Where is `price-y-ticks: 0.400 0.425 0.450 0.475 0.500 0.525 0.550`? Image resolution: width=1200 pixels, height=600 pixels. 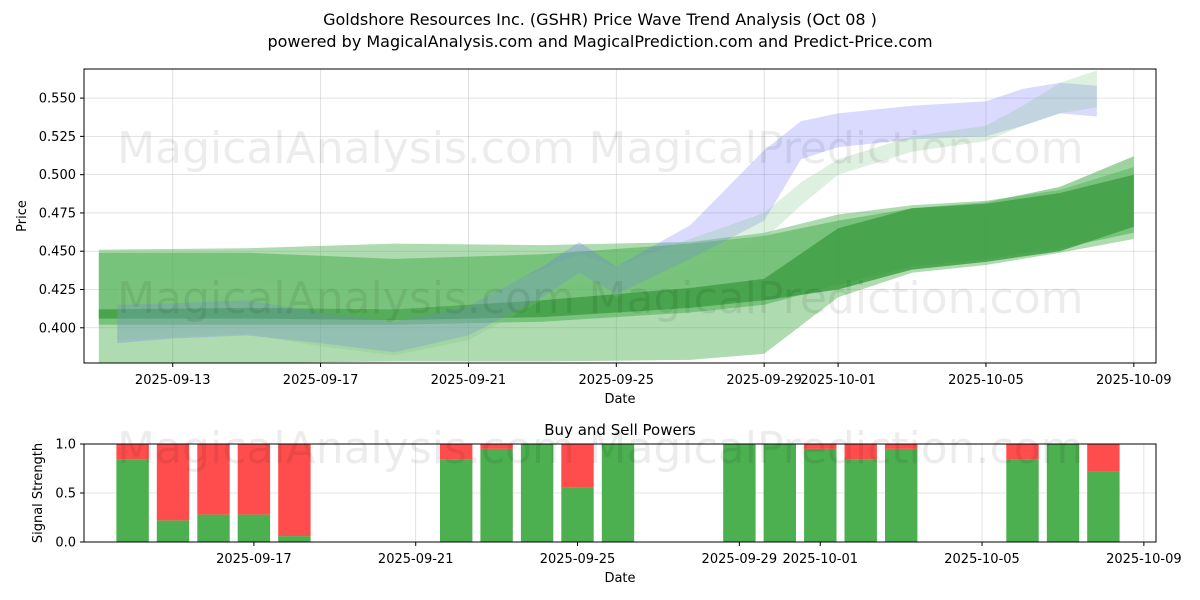 price-y-ticks: 0.400 0.425 0.450 0.475 0.500 0.525 0.550 is located at coordinates (61, 214).